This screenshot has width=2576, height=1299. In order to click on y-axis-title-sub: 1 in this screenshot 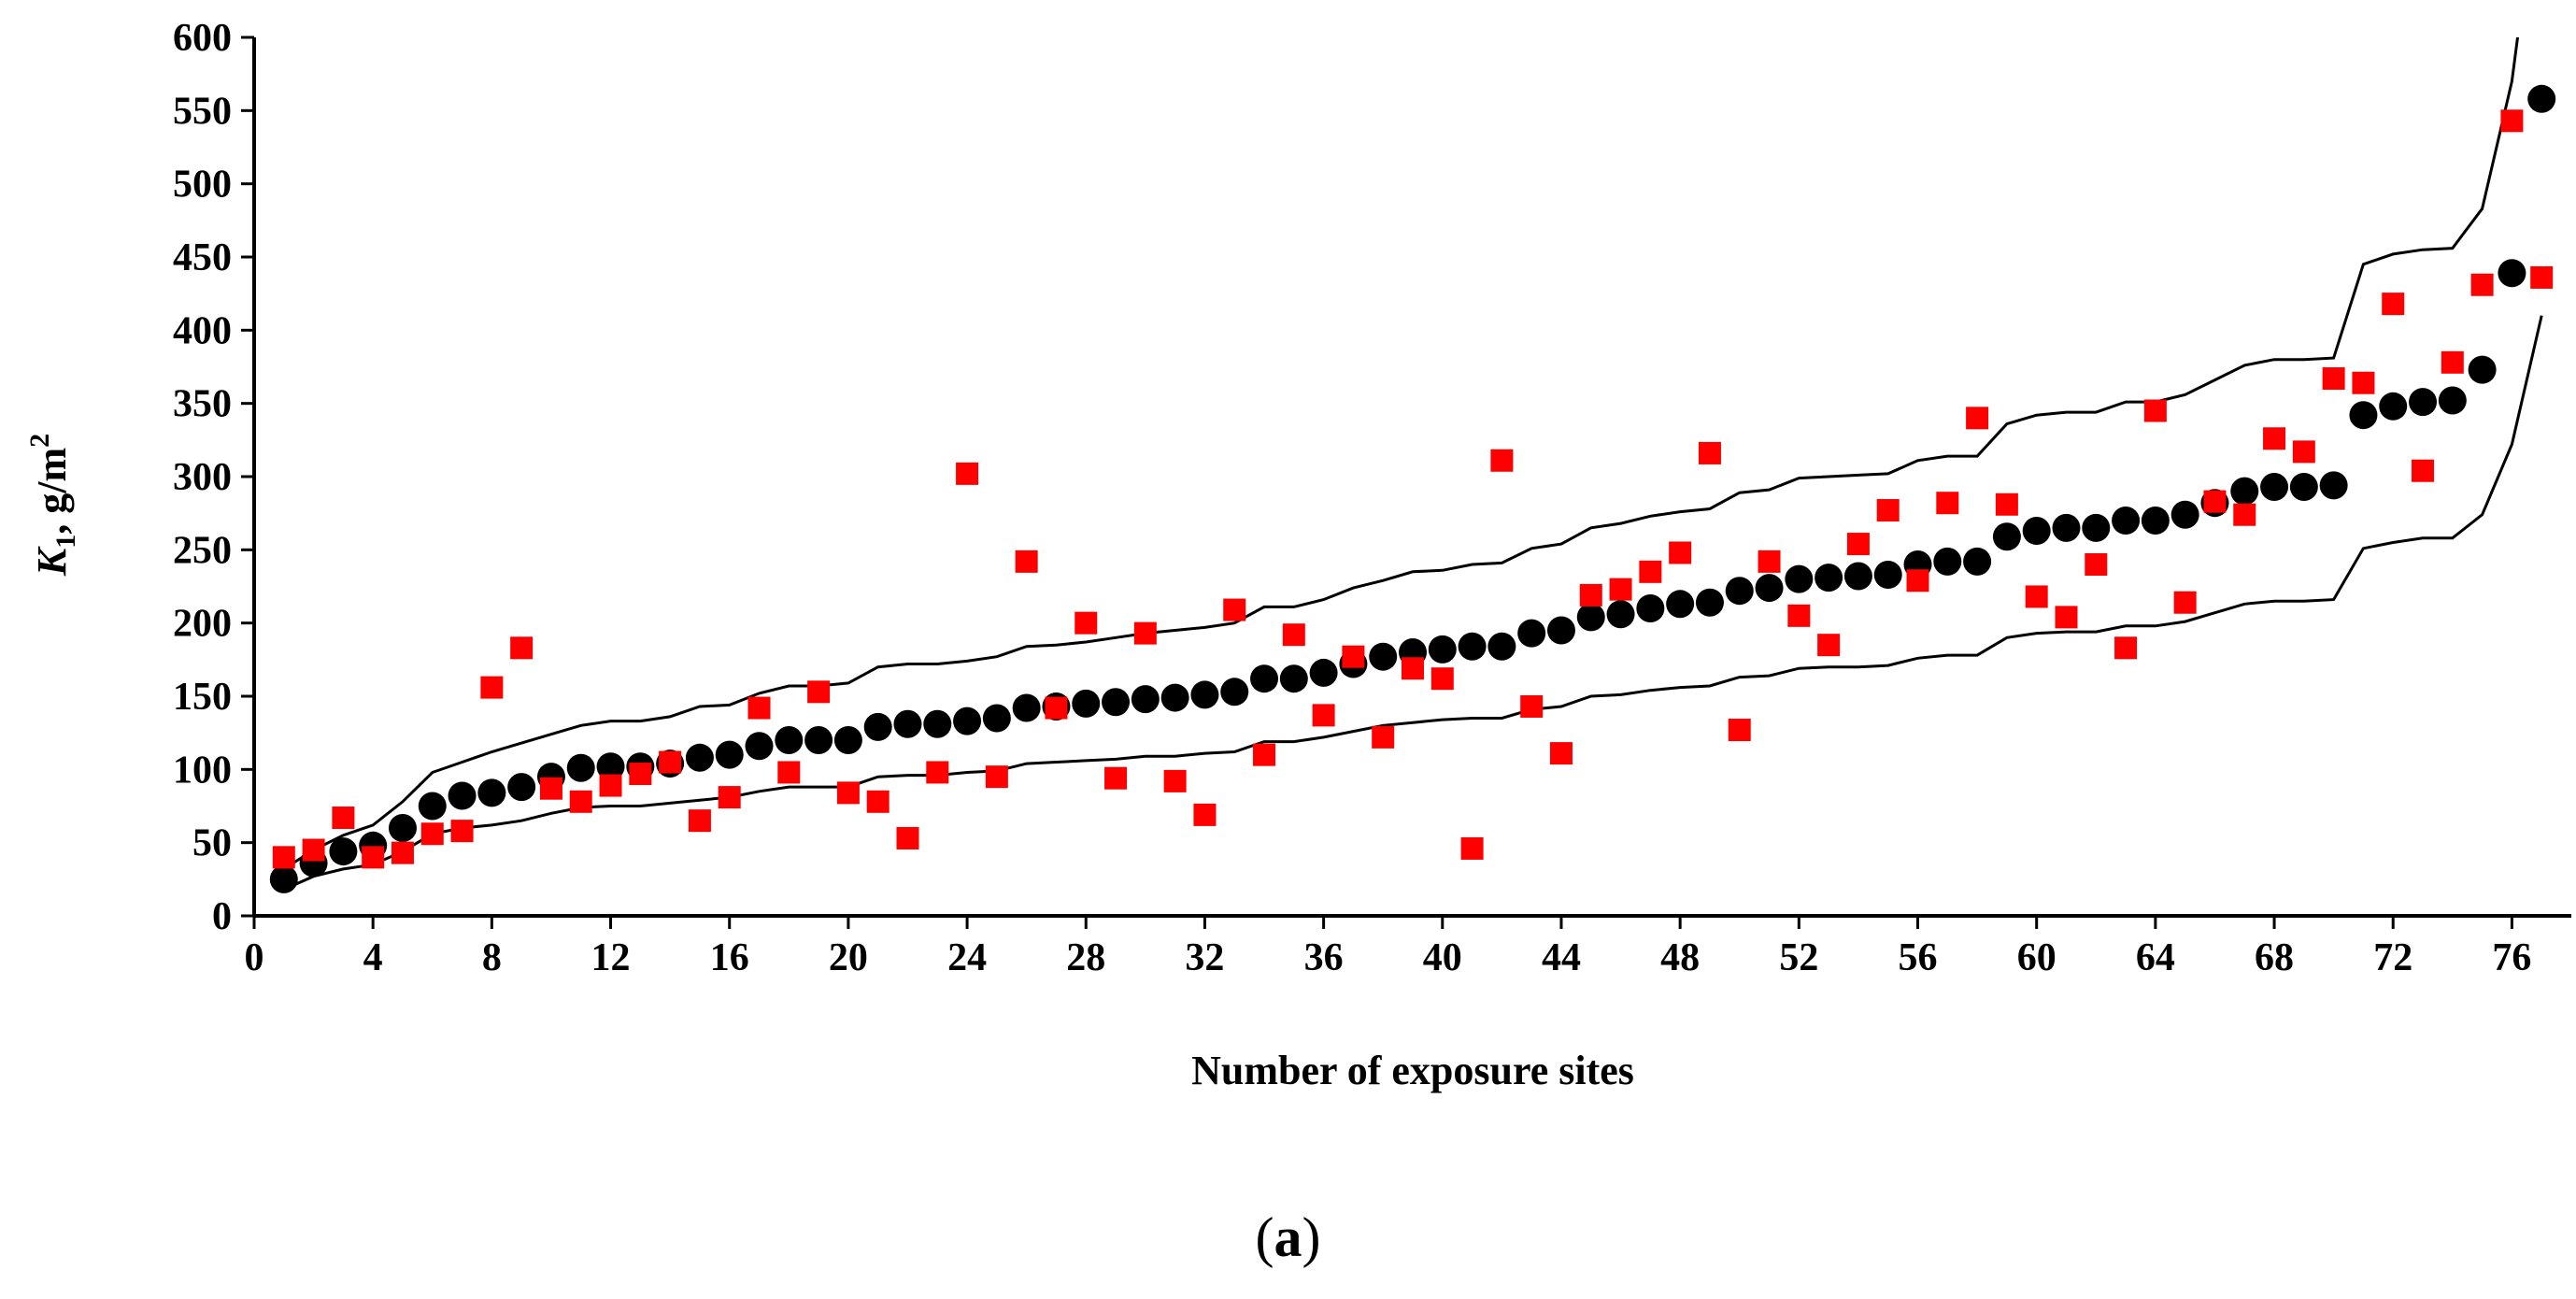, I will do `click(65, 542)`.